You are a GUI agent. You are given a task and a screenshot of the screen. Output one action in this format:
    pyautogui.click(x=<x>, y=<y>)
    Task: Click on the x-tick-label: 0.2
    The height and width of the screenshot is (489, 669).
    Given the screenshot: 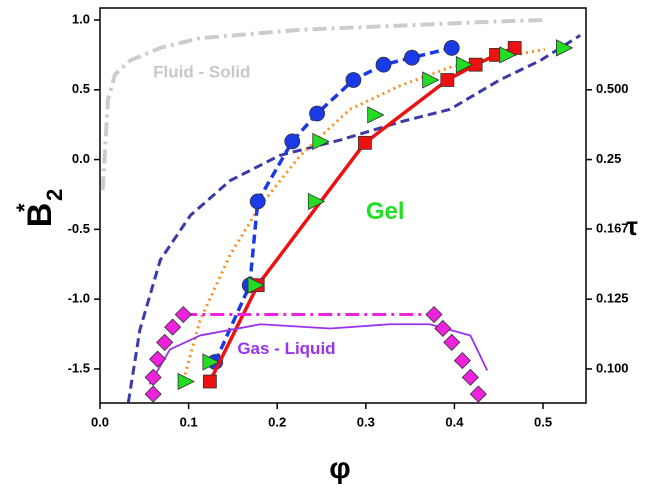 What is the action you would take?
    pyautogui.click(x=277, y=421)
    